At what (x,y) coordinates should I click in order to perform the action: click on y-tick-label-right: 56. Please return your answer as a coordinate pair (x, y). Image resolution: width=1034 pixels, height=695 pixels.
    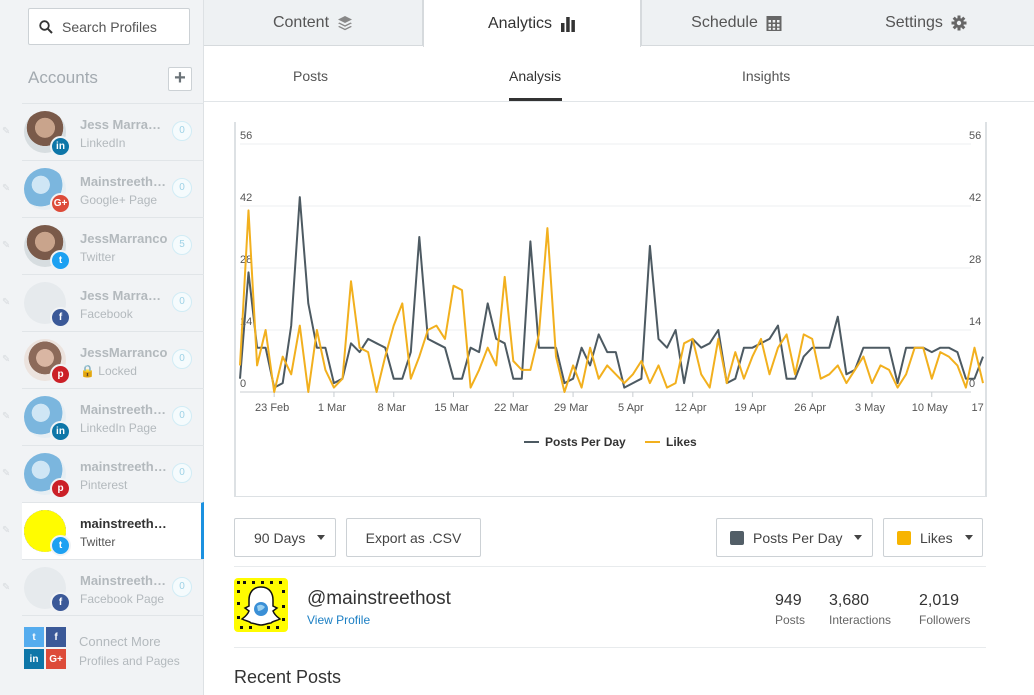
    Looking at the image, I should click on (975, 136).